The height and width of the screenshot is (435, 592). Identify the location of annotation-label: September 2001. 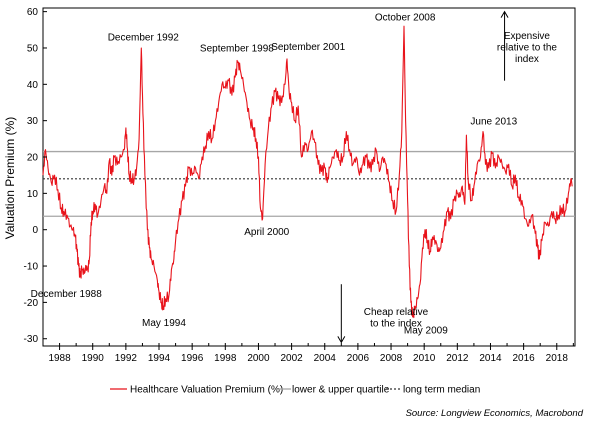
(308, 47).